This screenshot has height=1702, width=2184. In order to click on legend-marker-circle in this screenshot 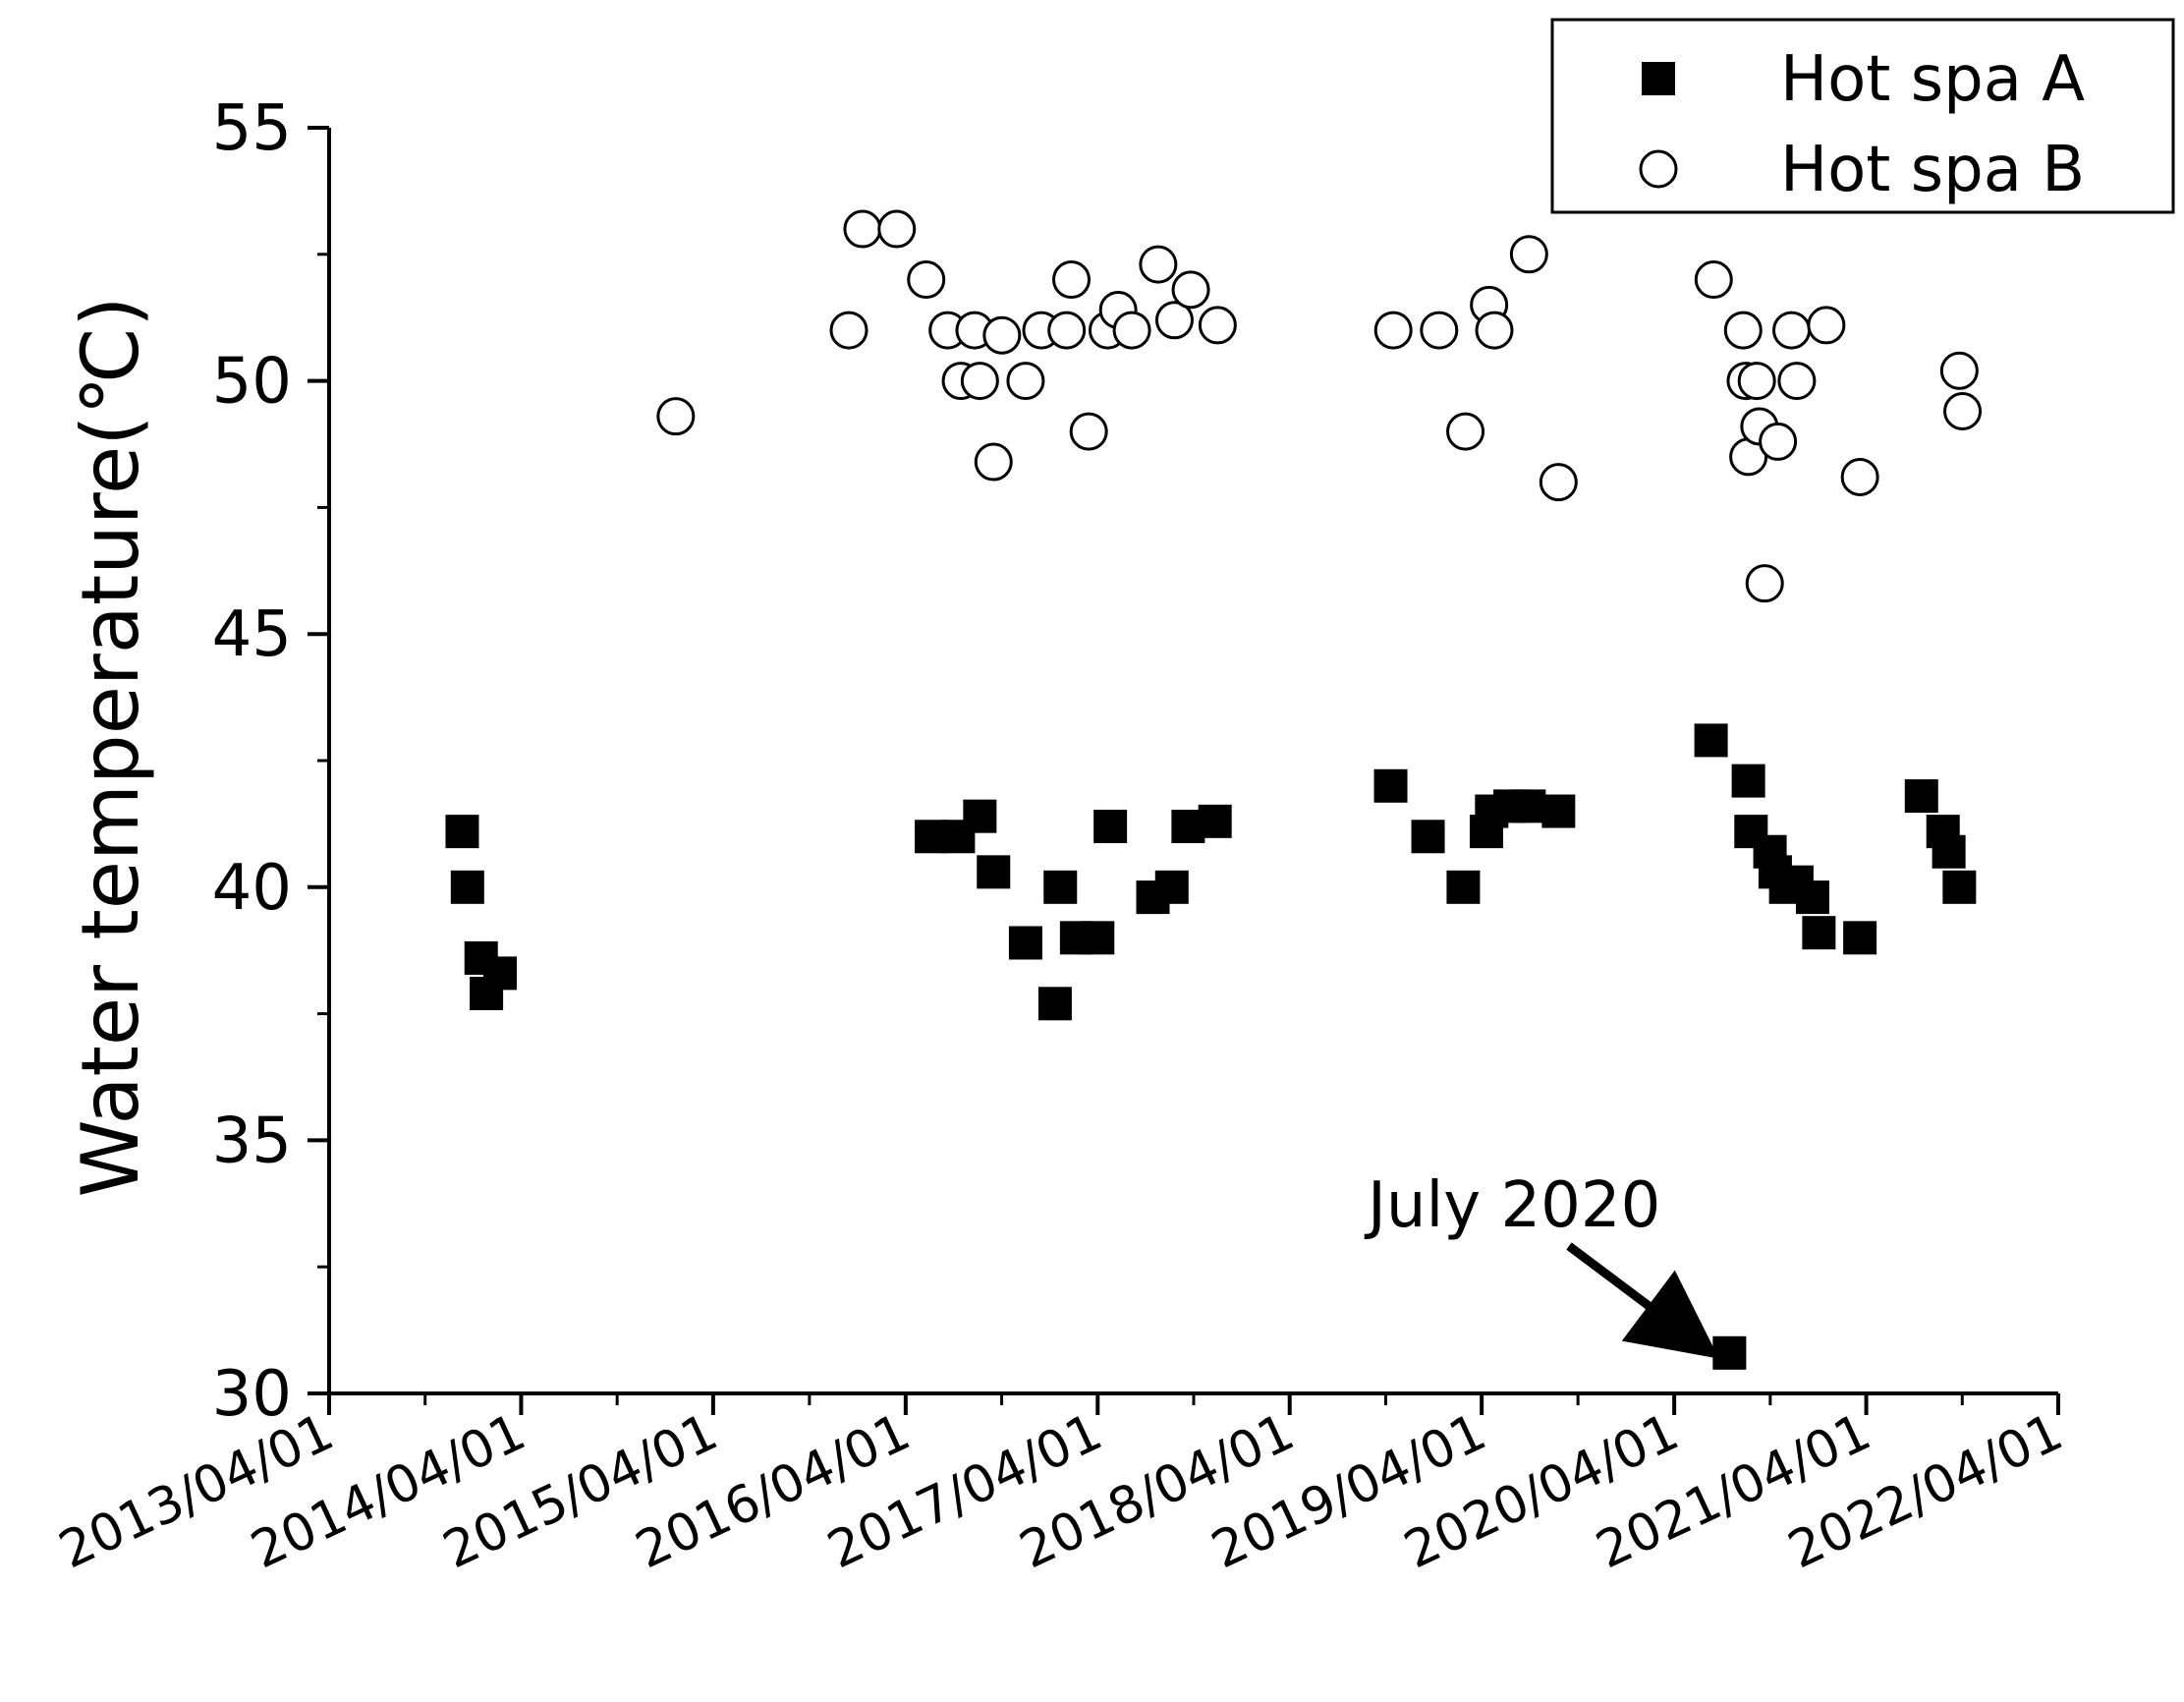, I will do `click(1658, 169)`.